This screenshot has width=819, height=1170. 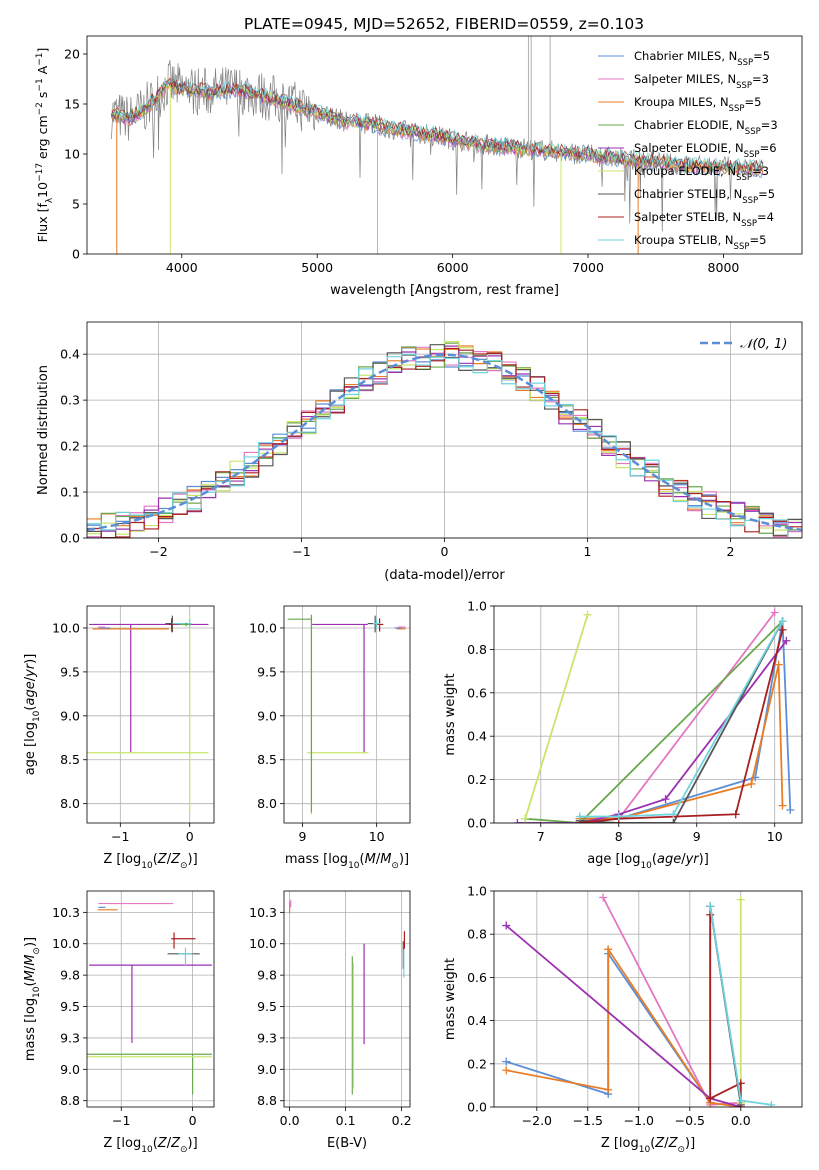 I want to click on legend-label: Kroupa STELIB, NSSP=5, so click(x=700, y=242).